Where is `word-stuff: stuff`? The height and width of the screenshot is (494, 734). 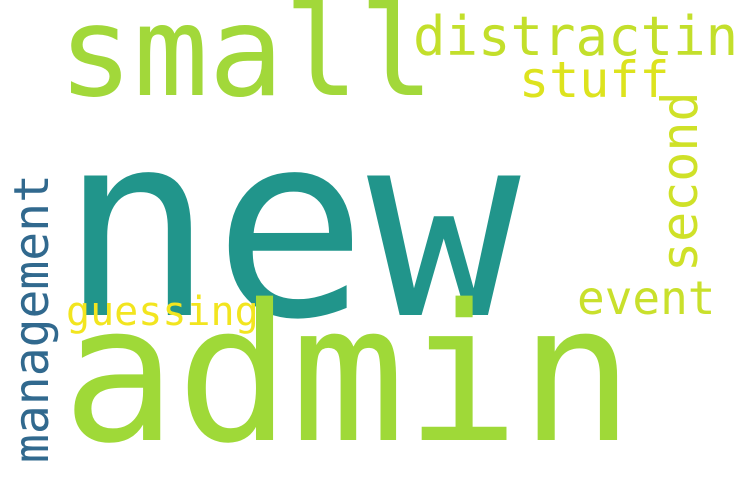
word-stuff: stuff is located at coordinates (594, 80).